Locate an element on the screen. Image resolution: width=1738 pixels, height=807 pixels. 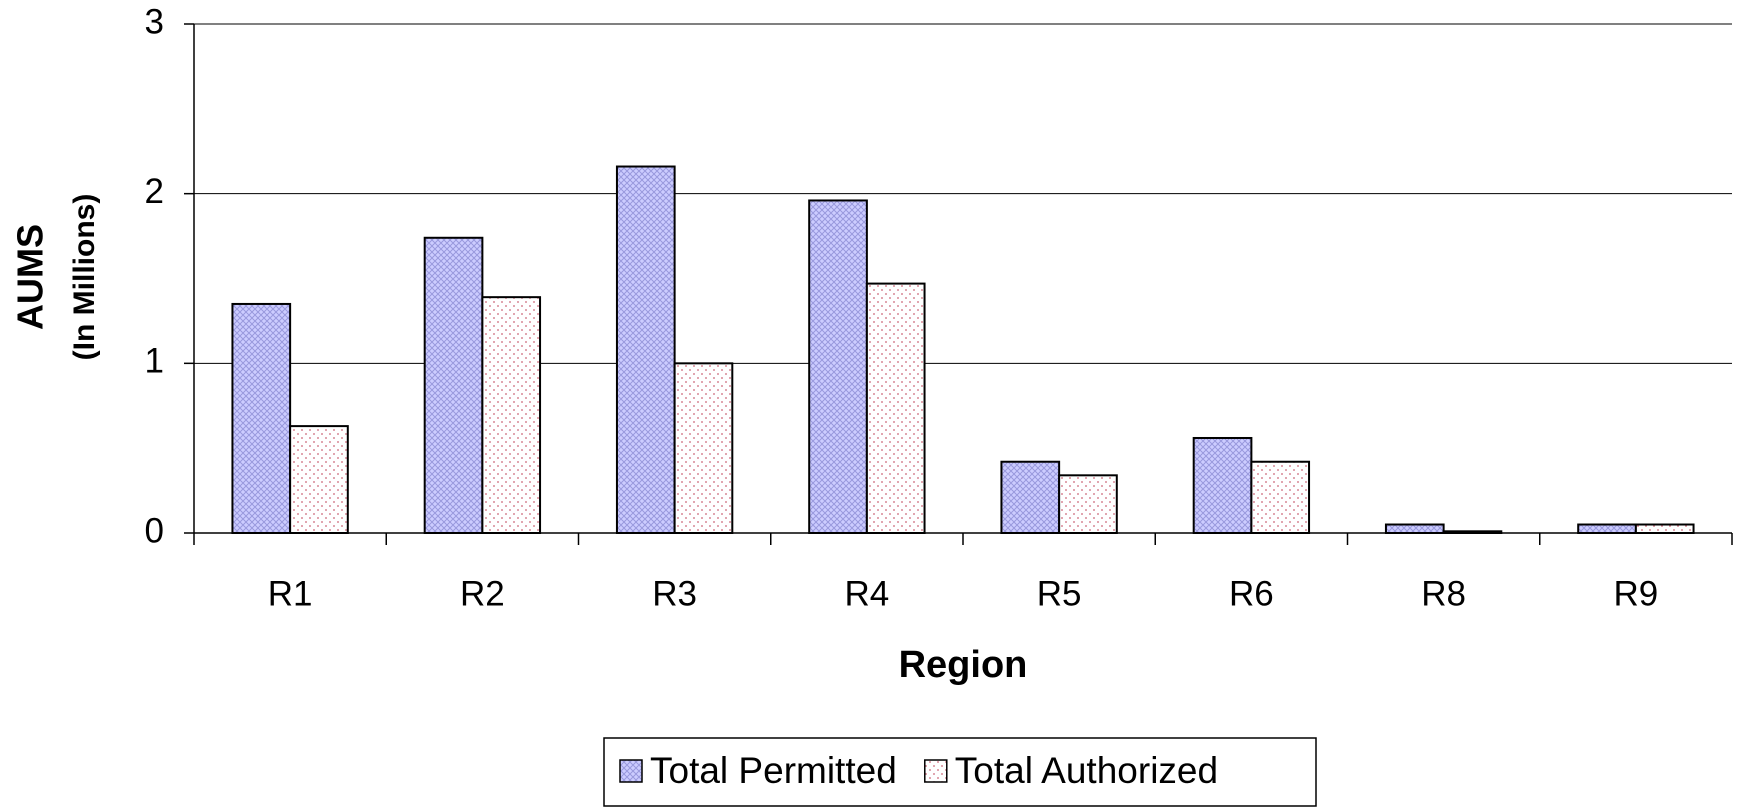
y-axis-subtitle: (In Millions) is located at coordinates (84, 277).